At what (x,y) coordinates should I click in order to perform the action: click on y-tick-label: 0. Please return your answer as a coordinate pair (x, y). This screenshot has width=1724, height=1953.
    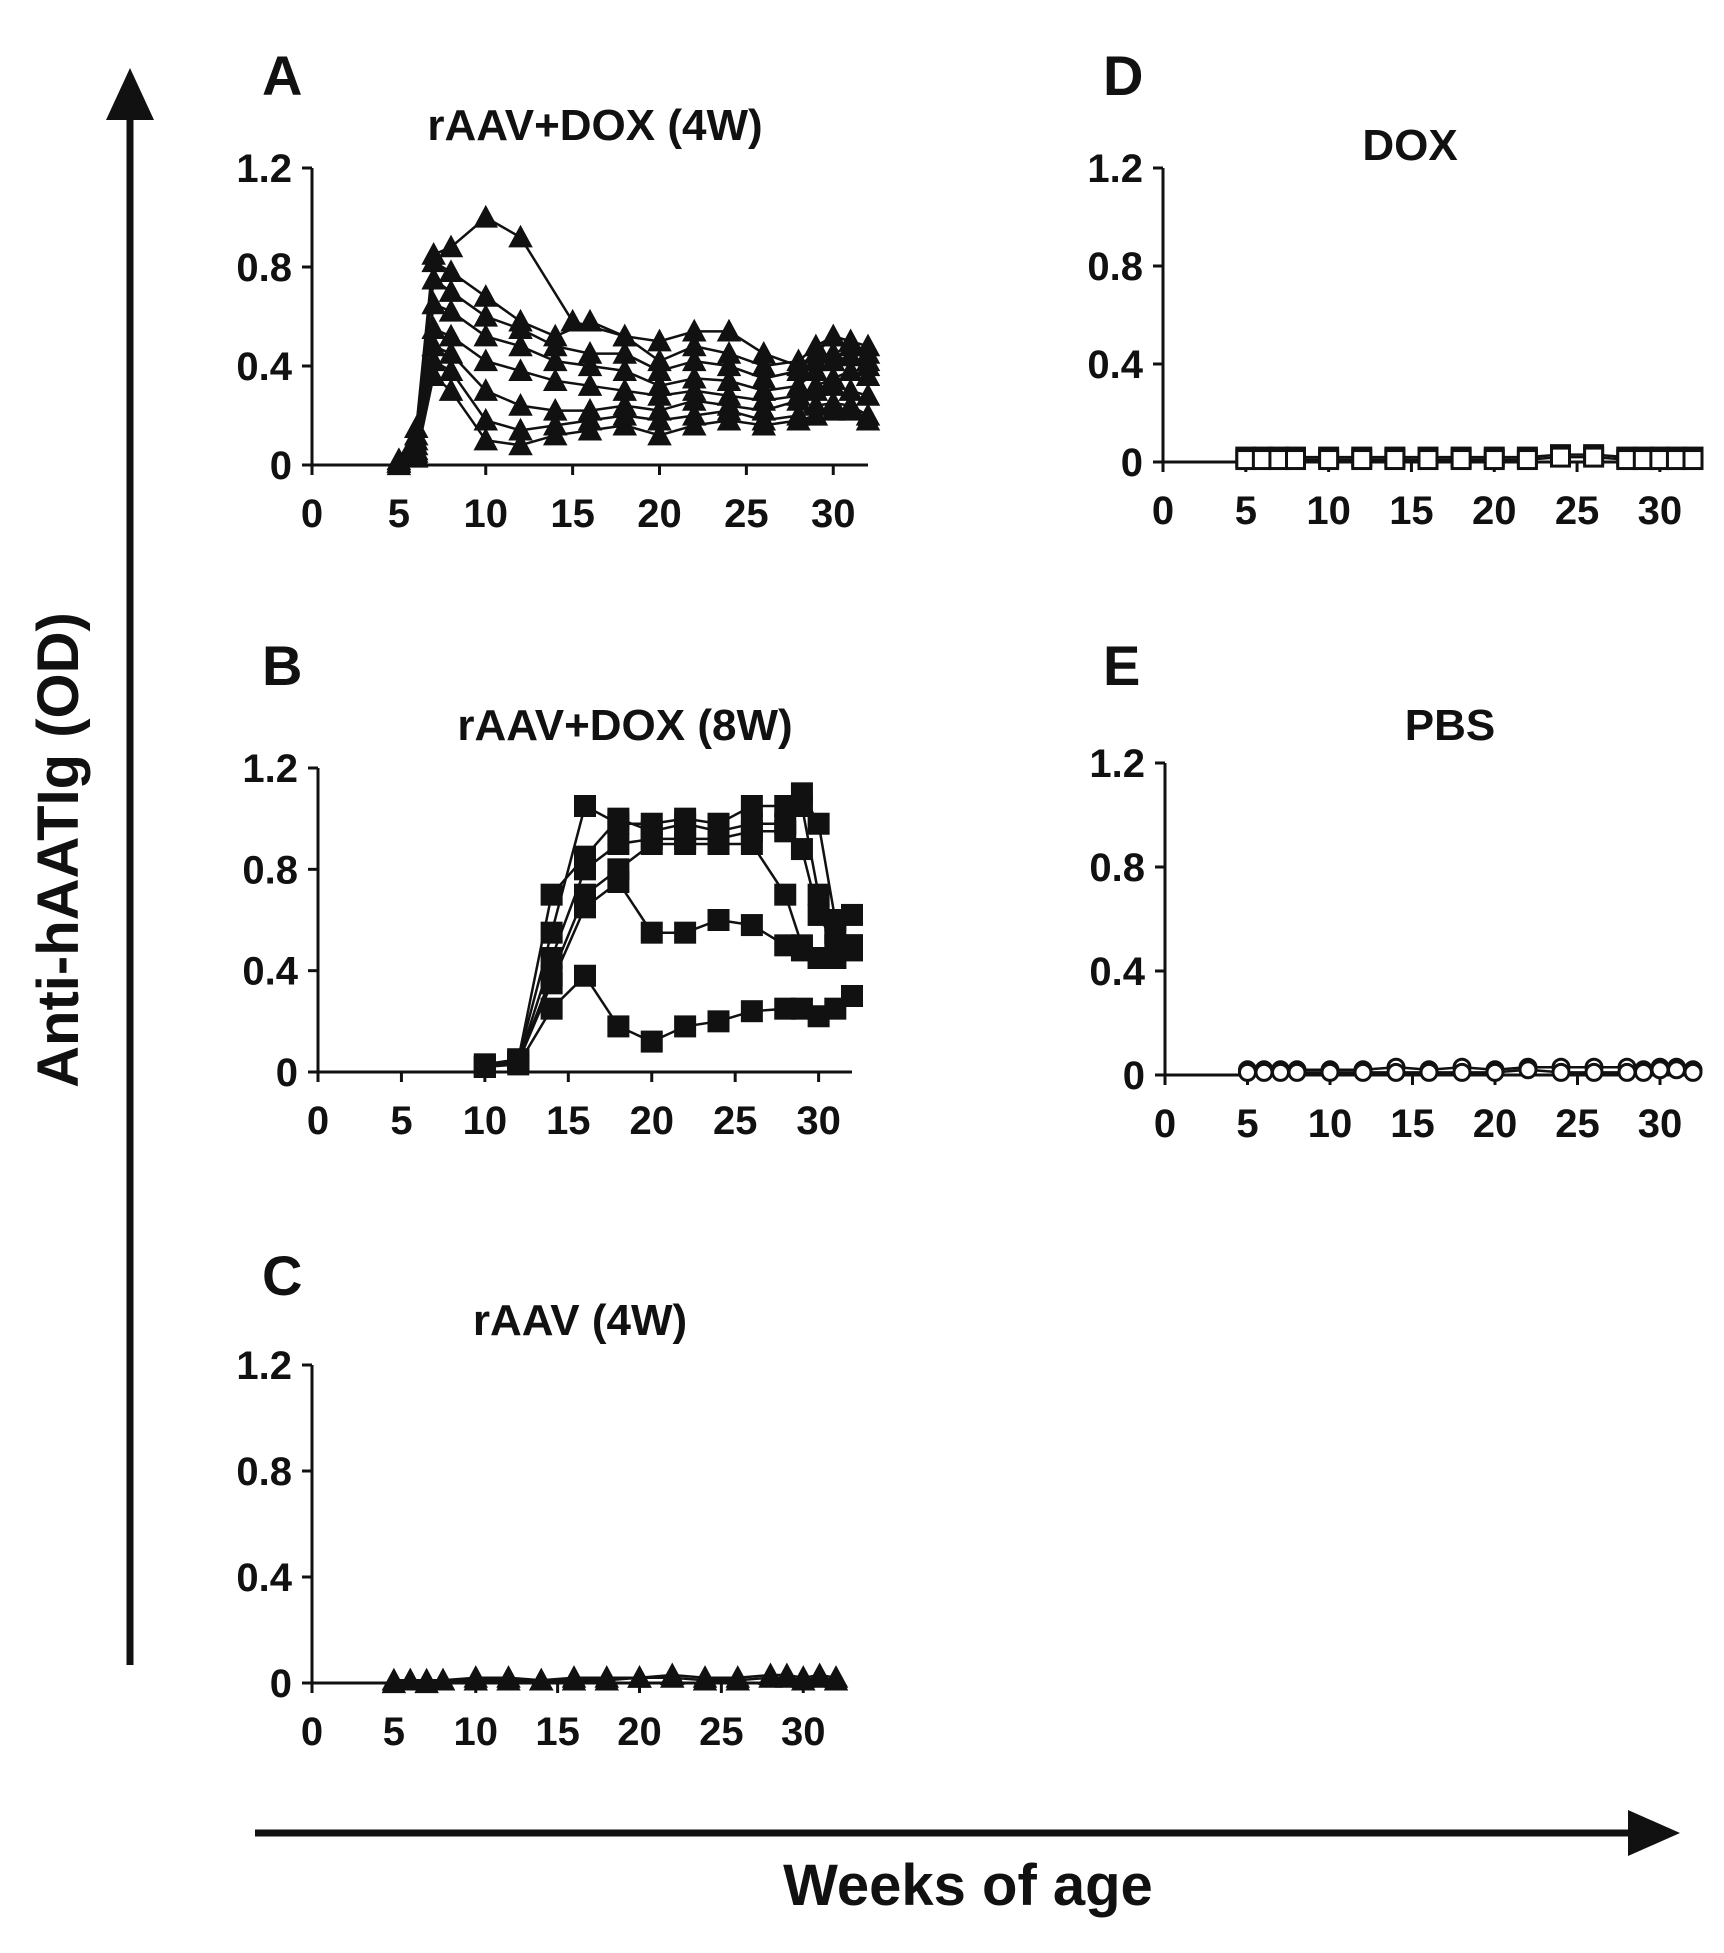
    Looking at the image, I should click on (281, 1684).